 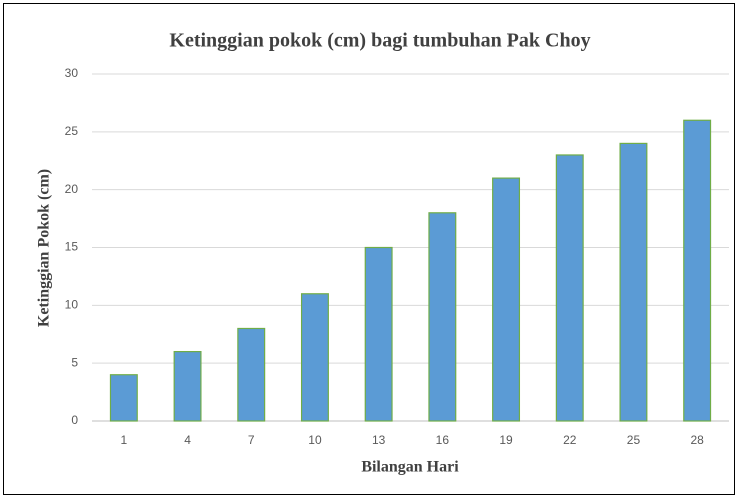 What do you see at coordinates (315, 440) in the screenshot?
I see `x-tick-label: 10` at bounding box center [315, 440].